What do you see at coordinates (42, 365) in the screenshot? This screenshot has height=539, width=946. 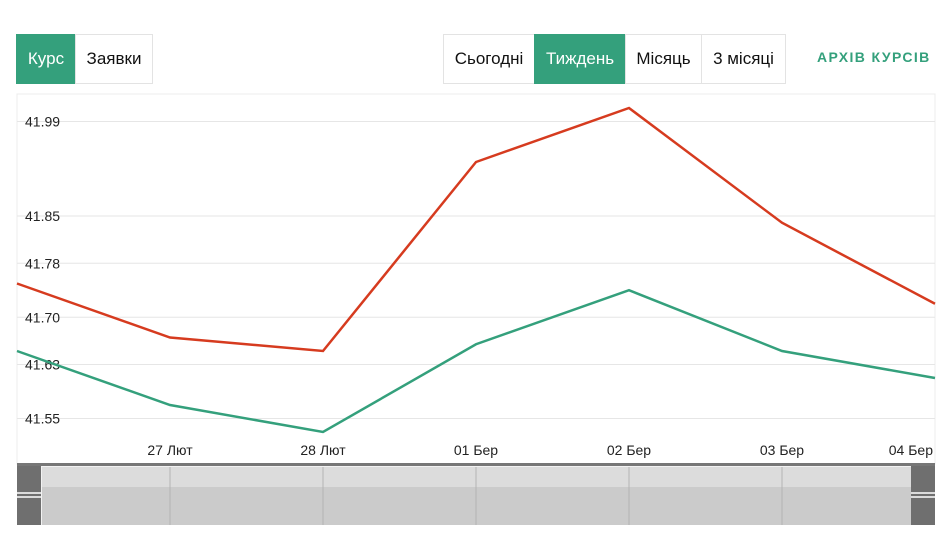 I see `y-tick-label: 41.63` at bounding box center [42, 365].